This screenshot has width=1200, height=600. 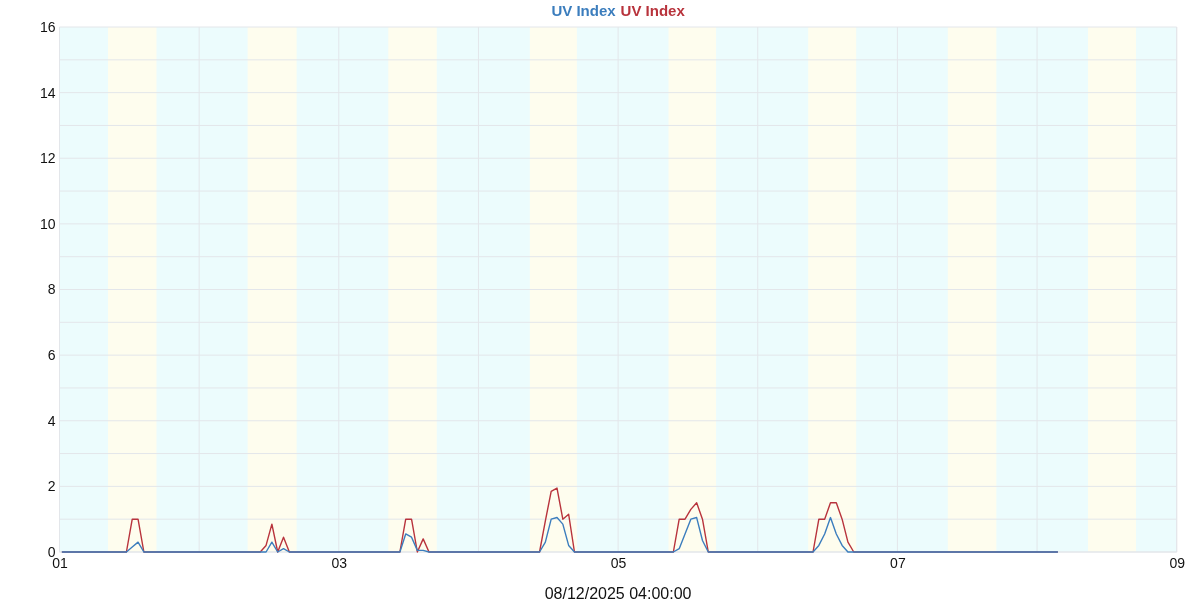 I want to click on y-tick-label: 10, so click(x=47, y=223).